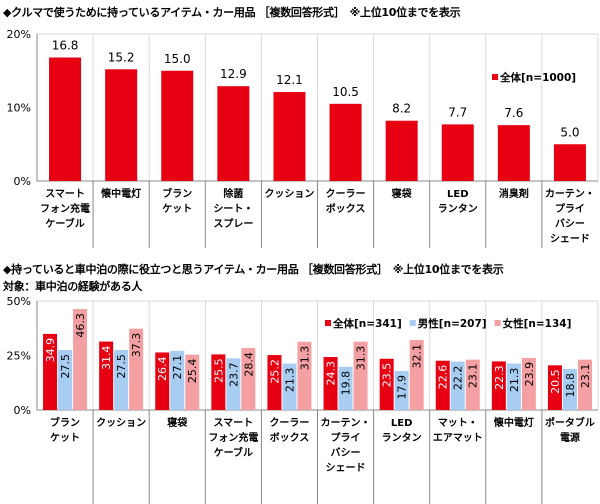 The image size is (600, 504). I want to click on chart1-data-label: 15.2, so click(121, 57).